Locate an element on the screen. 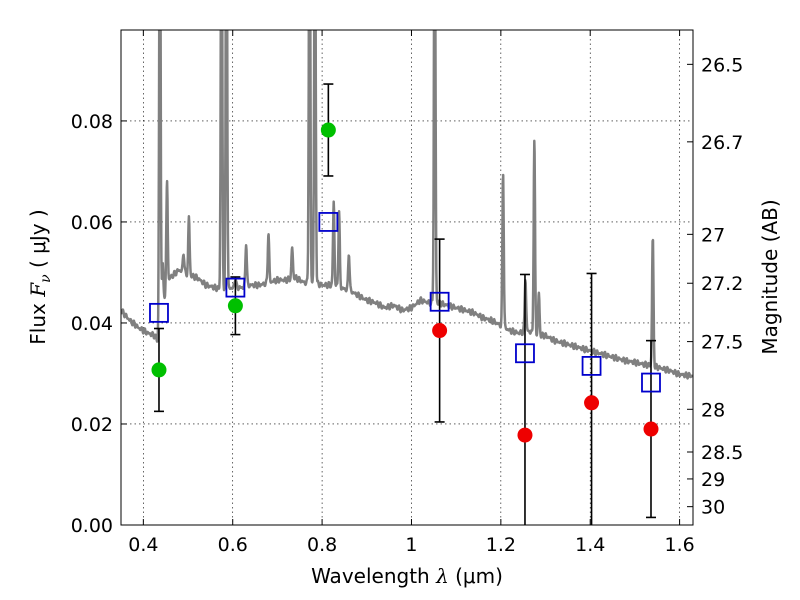 The height and width of the screenshot is (600, 800). y2-tick-label: 28 is located at coordinates (713, 410).